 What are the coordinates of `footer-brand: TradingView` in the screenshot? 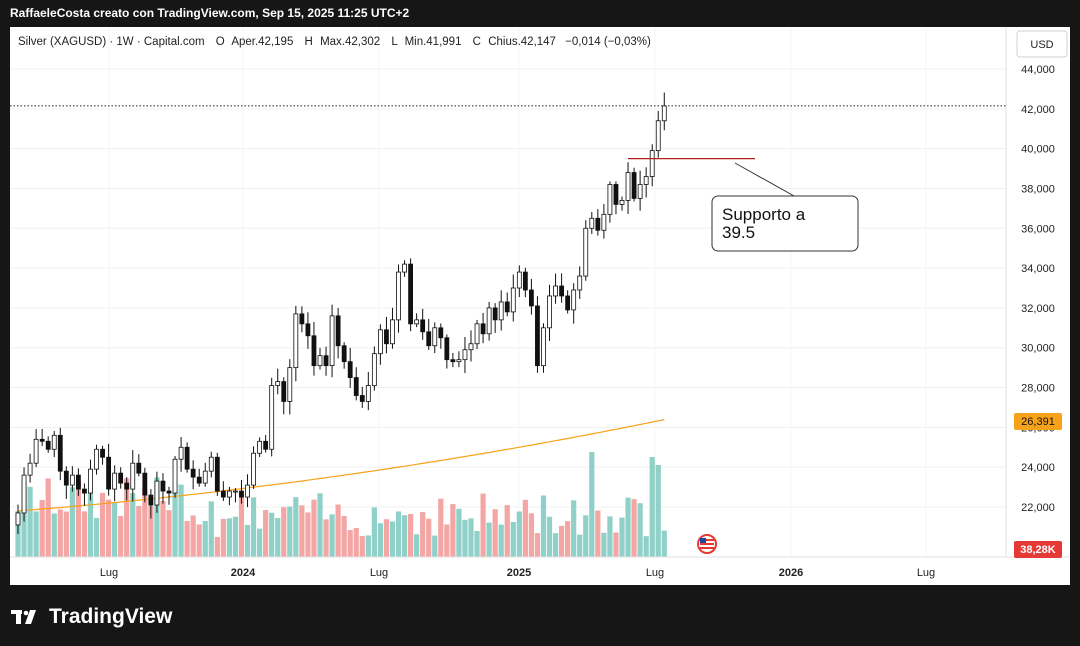 It's located at (91, 617).